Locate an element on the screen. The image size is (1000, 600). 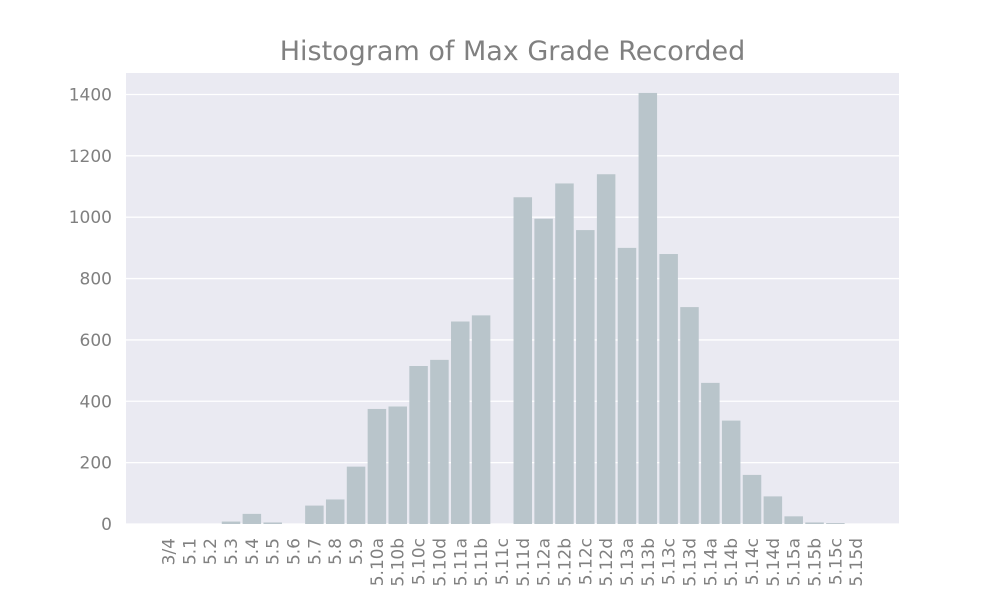
x-tick-label: 5.6 is located at coordinates (295, 551).